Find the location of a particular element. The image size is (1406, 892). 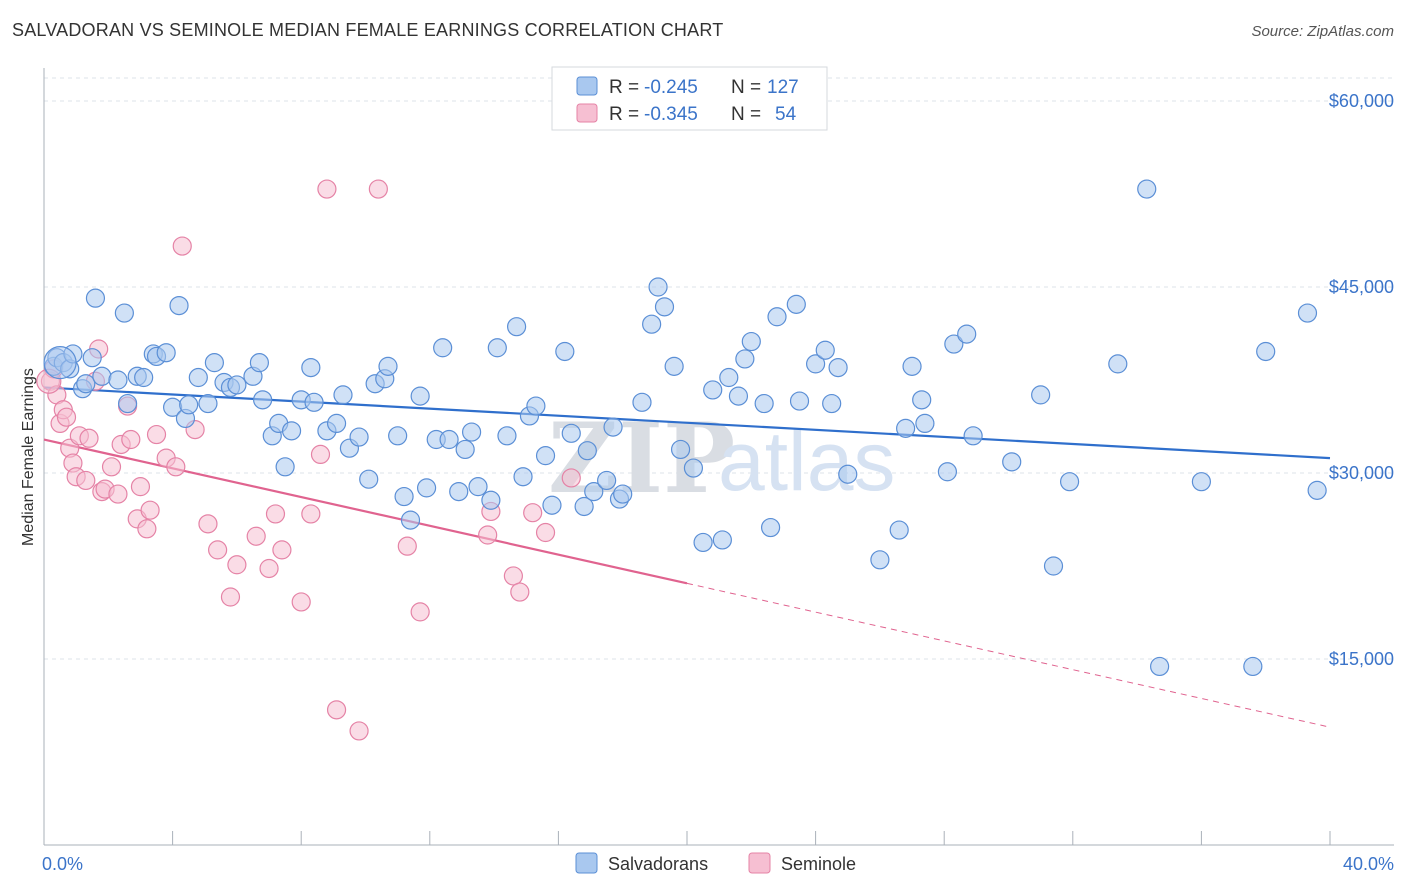

x-tick-label-0: 0.0% is located at coordinates (62, 864).